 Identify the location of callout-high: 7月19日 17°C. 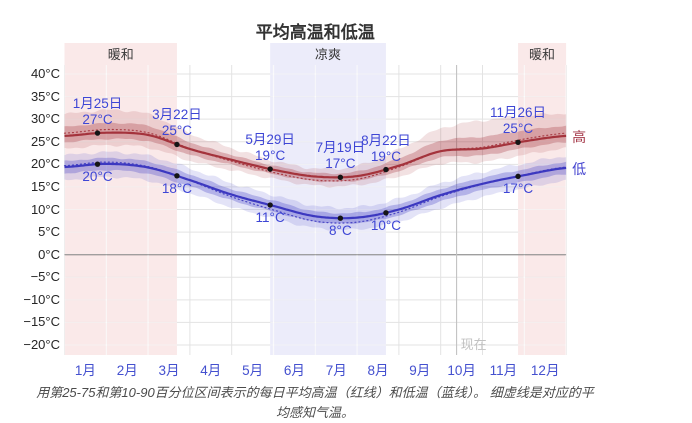
(340, 156).